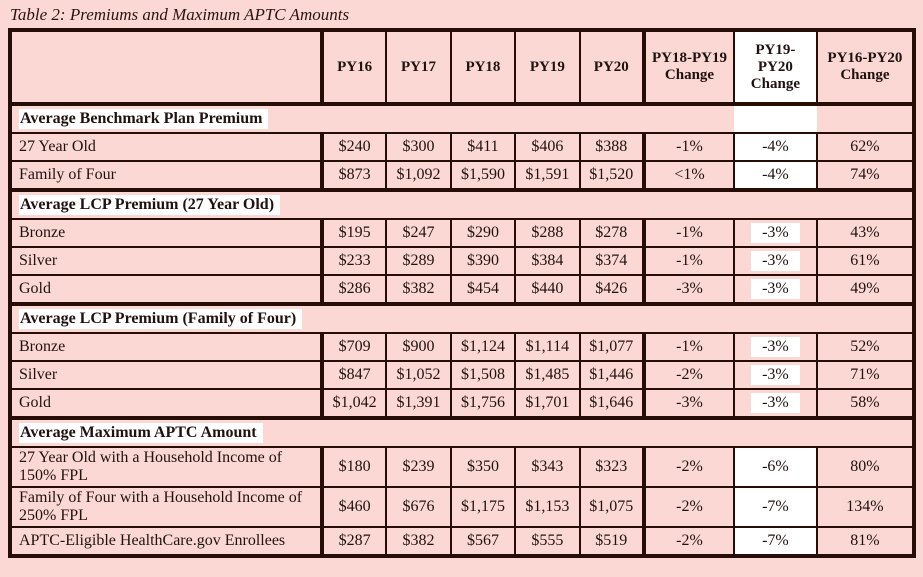 This screenshot has width=923, height=577. Describe the element at coordinates (612, 233) in the screenshot. I see `value-cell: $278` at that location.